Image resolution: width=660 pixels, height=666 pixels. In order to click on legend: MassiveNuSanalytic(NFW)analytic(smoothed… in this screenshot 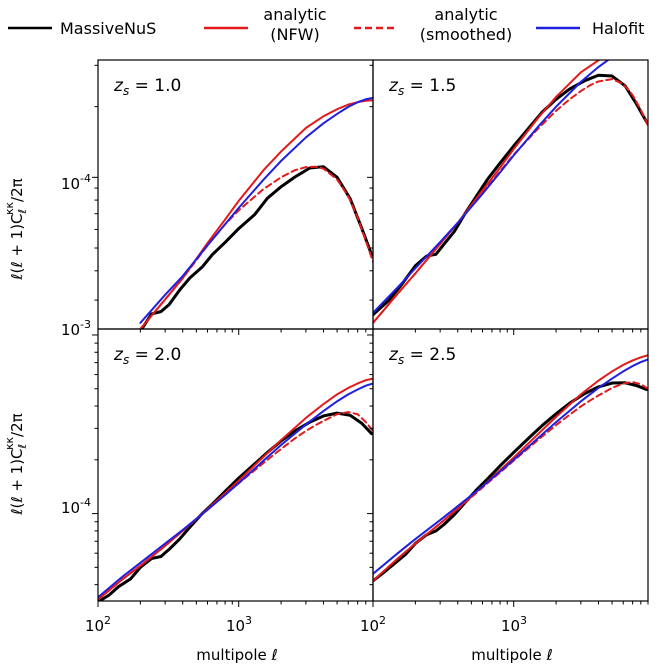, I will do `click(326, 24)`.